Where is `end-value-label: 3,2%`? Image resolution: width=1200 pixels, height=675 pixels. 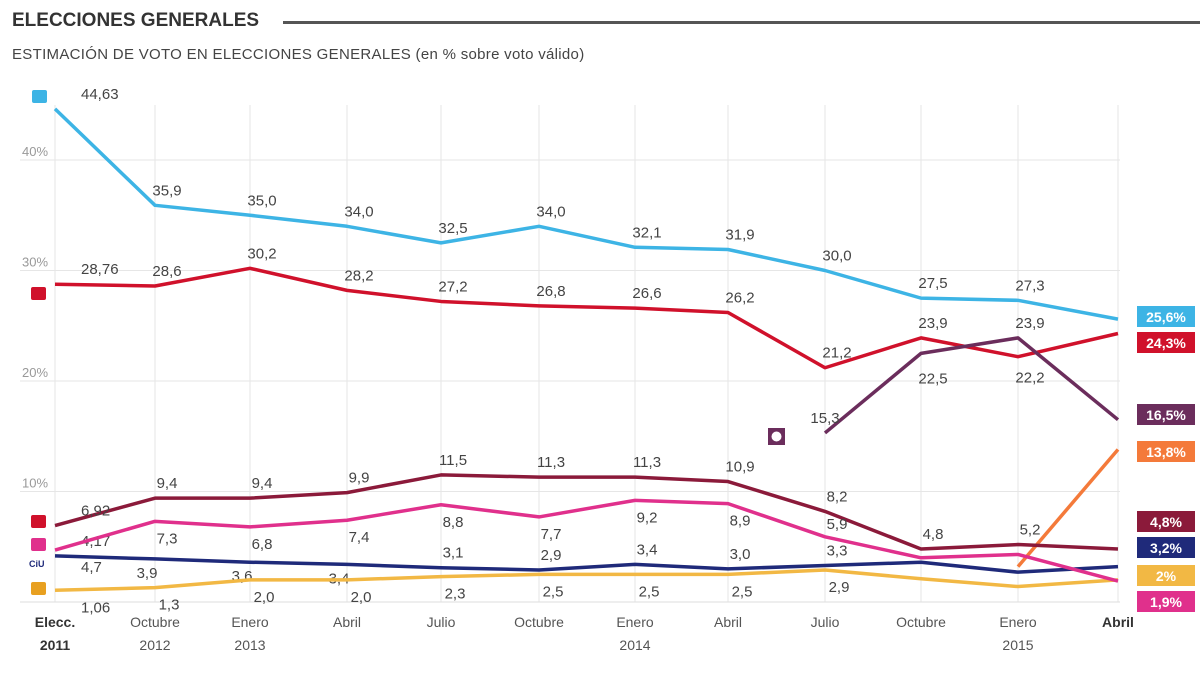 end-value-label: 3,2% is located at coordinates (1166, 548).